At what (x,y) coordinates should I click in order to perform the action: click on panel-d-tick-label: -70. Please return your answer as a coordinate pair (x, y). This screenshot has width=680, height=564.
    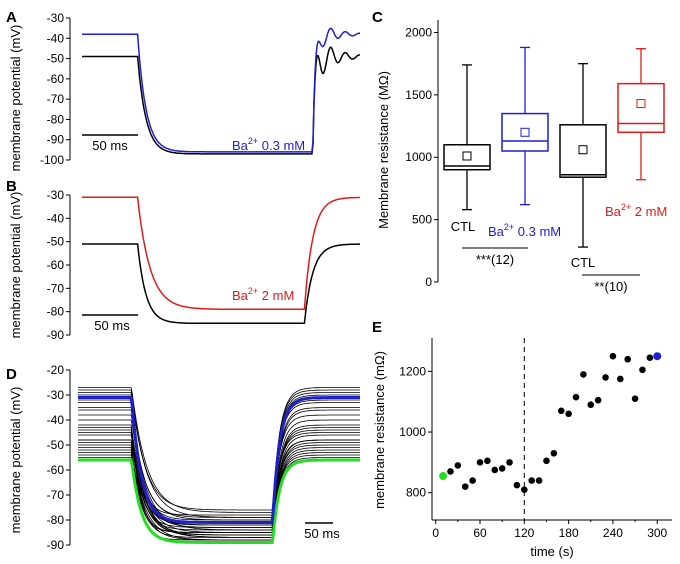
    Looking at the image, I should click on (56, 495).